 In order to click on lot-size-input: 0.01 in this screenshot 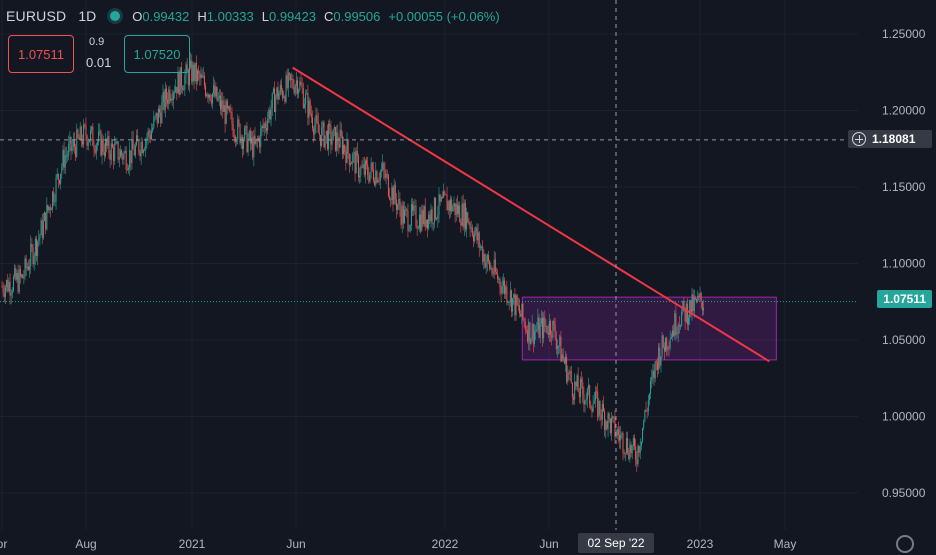, I will do `click(99, 62)`.